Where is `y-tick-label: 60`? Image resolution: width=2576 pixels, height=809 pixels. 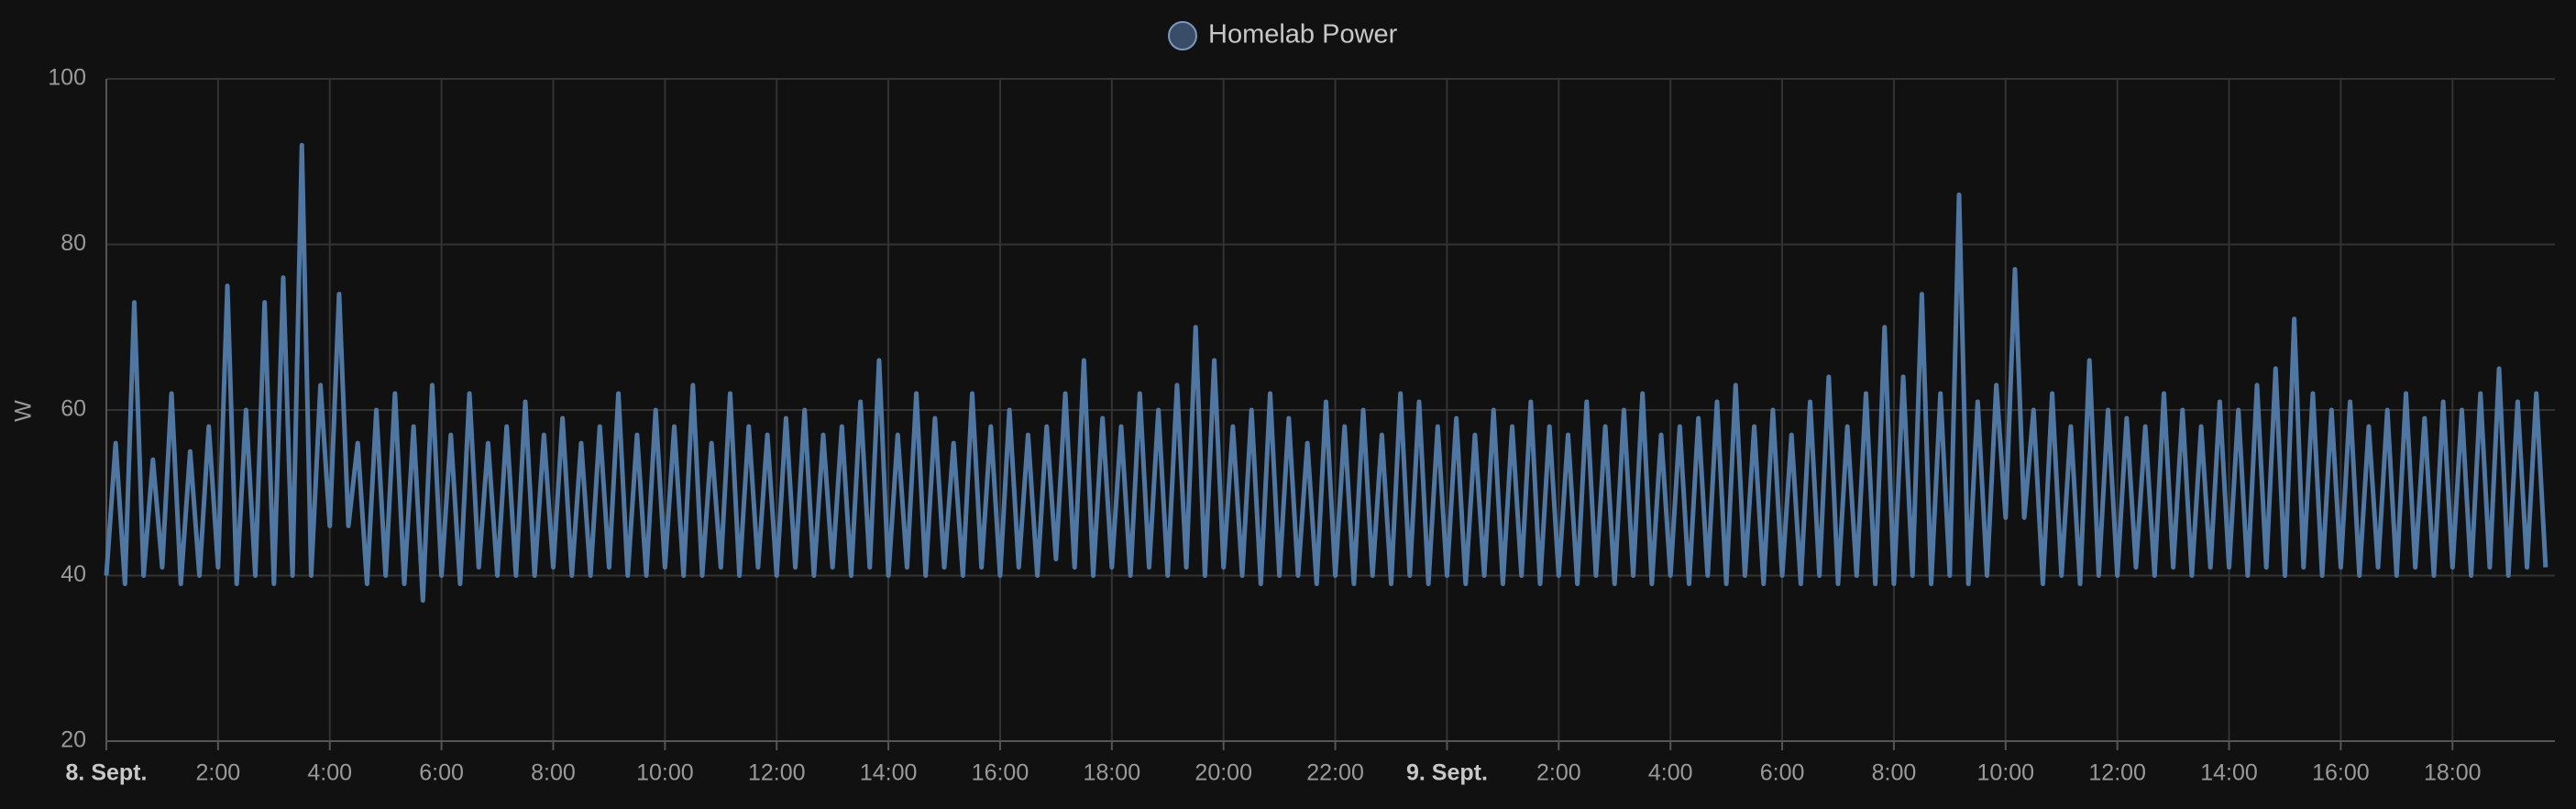
y-tick-label: 60 is located at coordinates (73, 409).